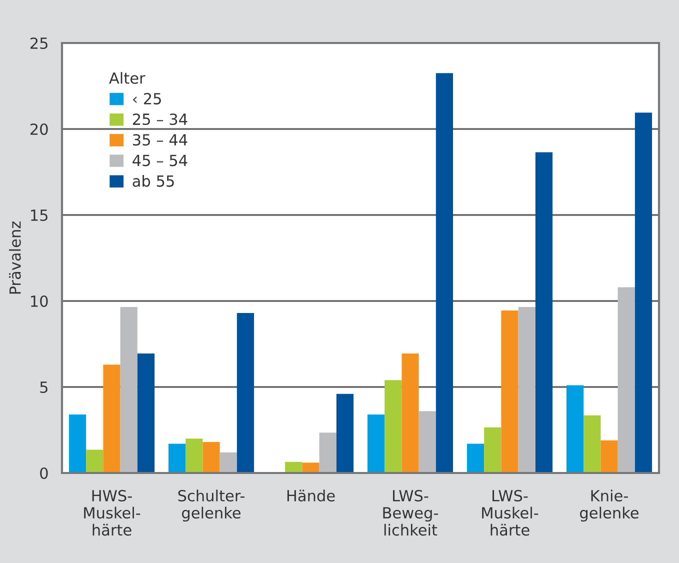 This screenshot has height=563, width=679. What do you see at coordinates (44, 473) in the screenshot?
I see `y-tick-label: 0` at bounding box center [44, 473].